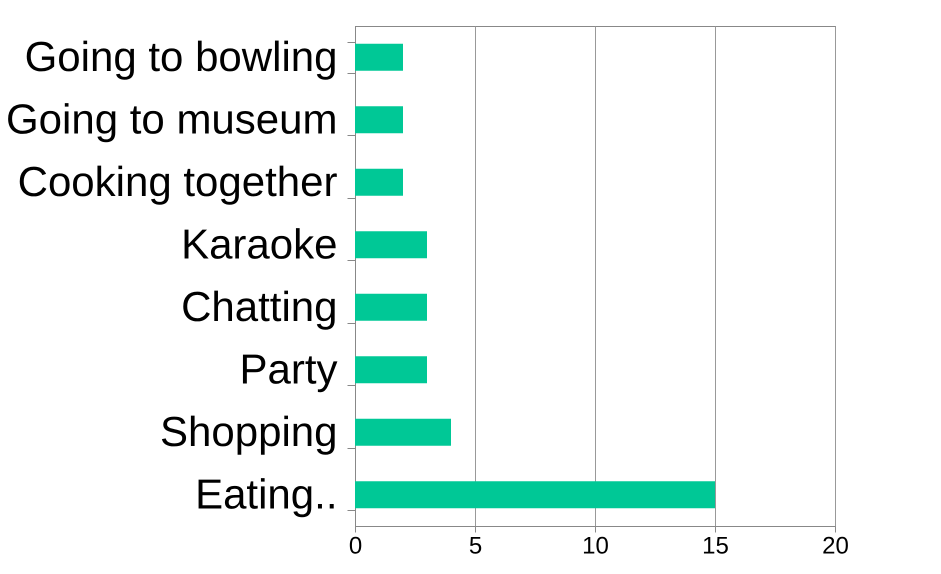 Image resolution: width=941 pixels, height=574 pixels. Describe the element at coordinates (288, 368) in the screenshot. I see `y-tick-label: Party` at that location.